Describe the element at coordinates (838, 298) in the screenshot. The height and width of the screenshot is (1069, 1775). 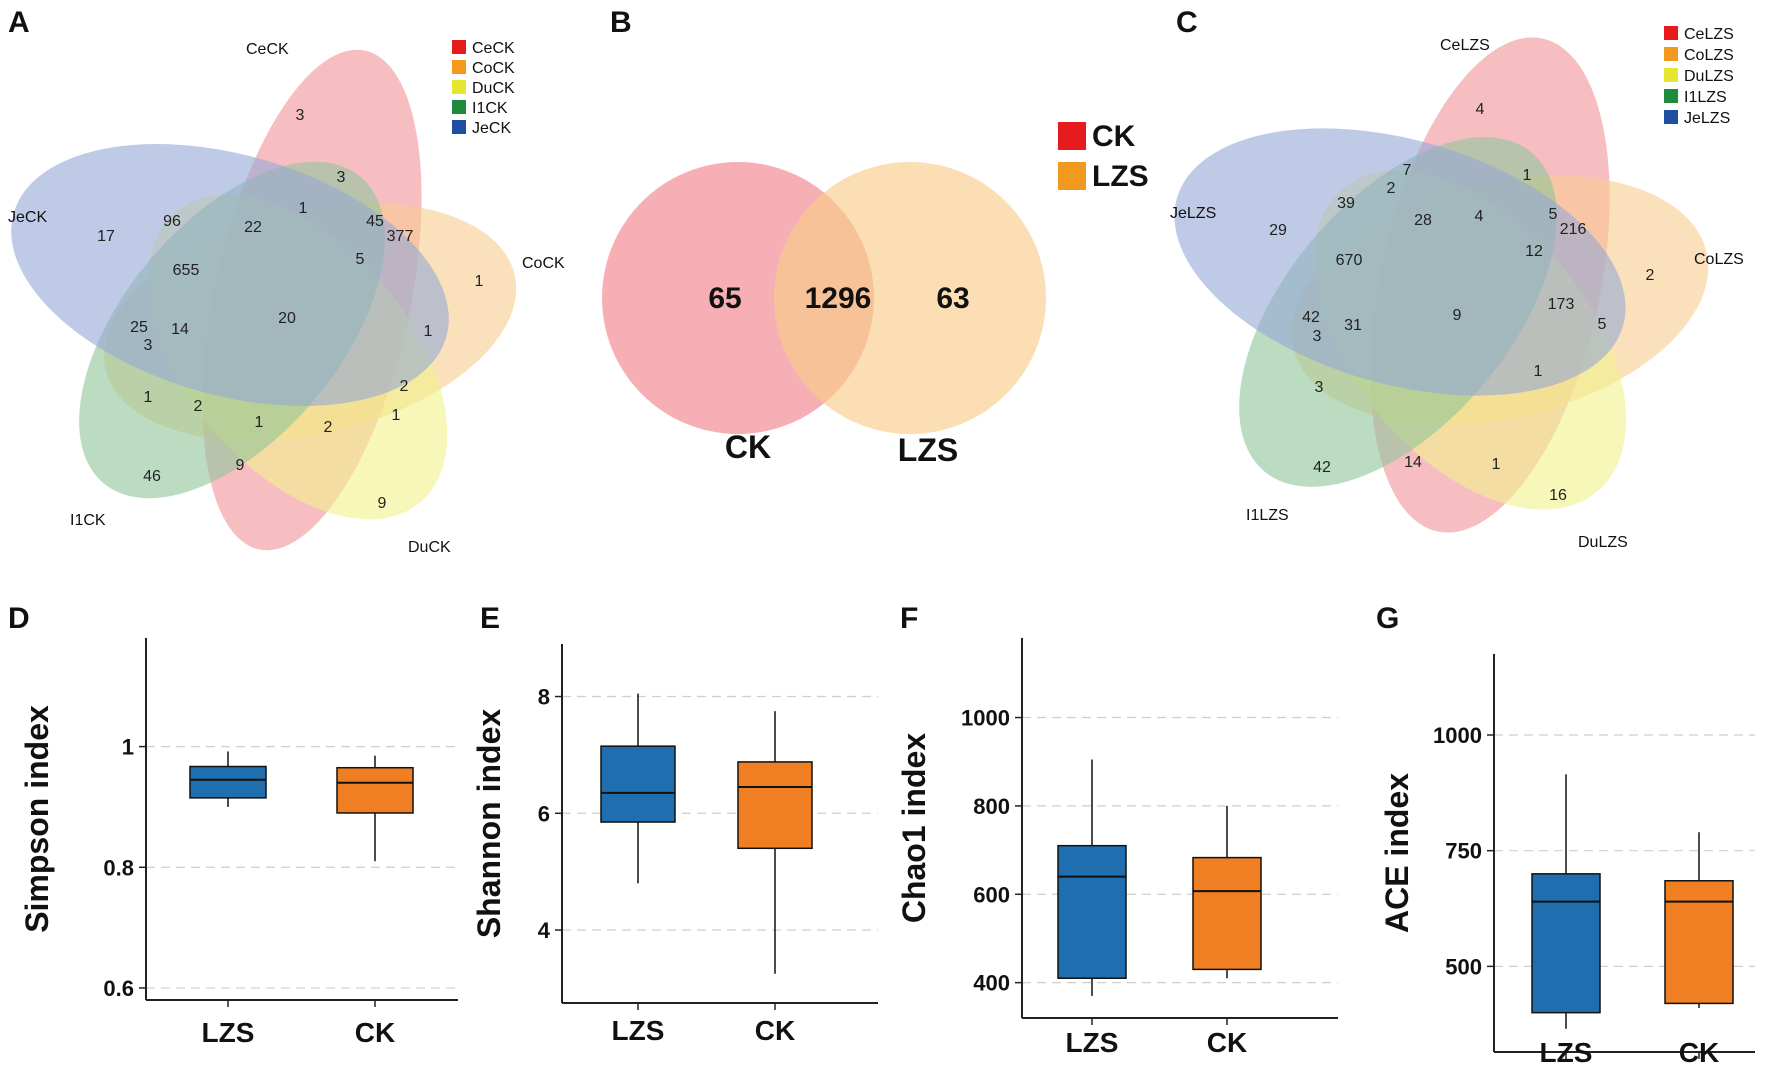
I see `venn-b-count-shared: 1296` at that location.